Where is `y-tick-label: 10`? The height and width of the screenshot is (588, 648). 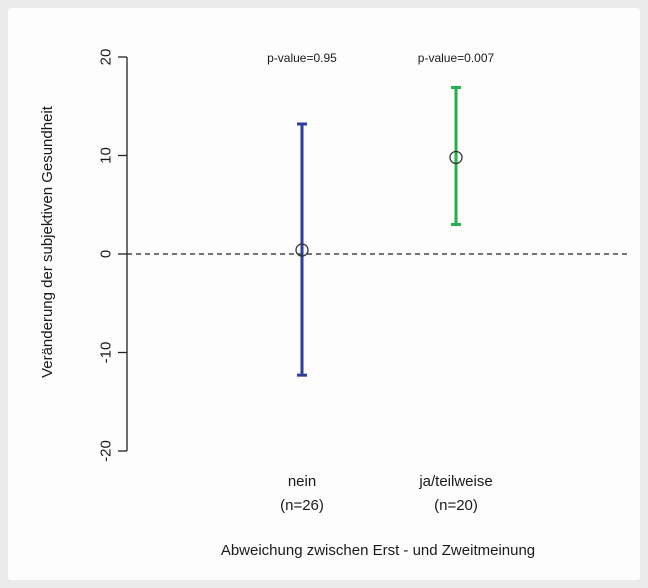 y-tick-label: 10 is located at coordinates (105, 155).